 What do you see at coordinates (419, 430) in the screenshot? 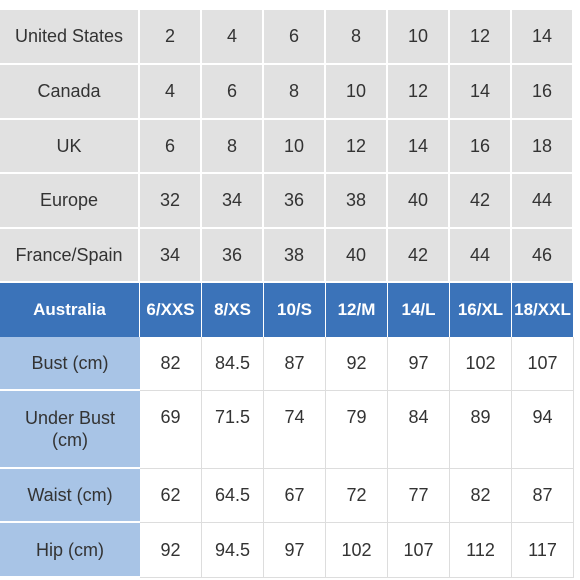
I see `measurement-cell: 84` at bounding box center [419, 430].